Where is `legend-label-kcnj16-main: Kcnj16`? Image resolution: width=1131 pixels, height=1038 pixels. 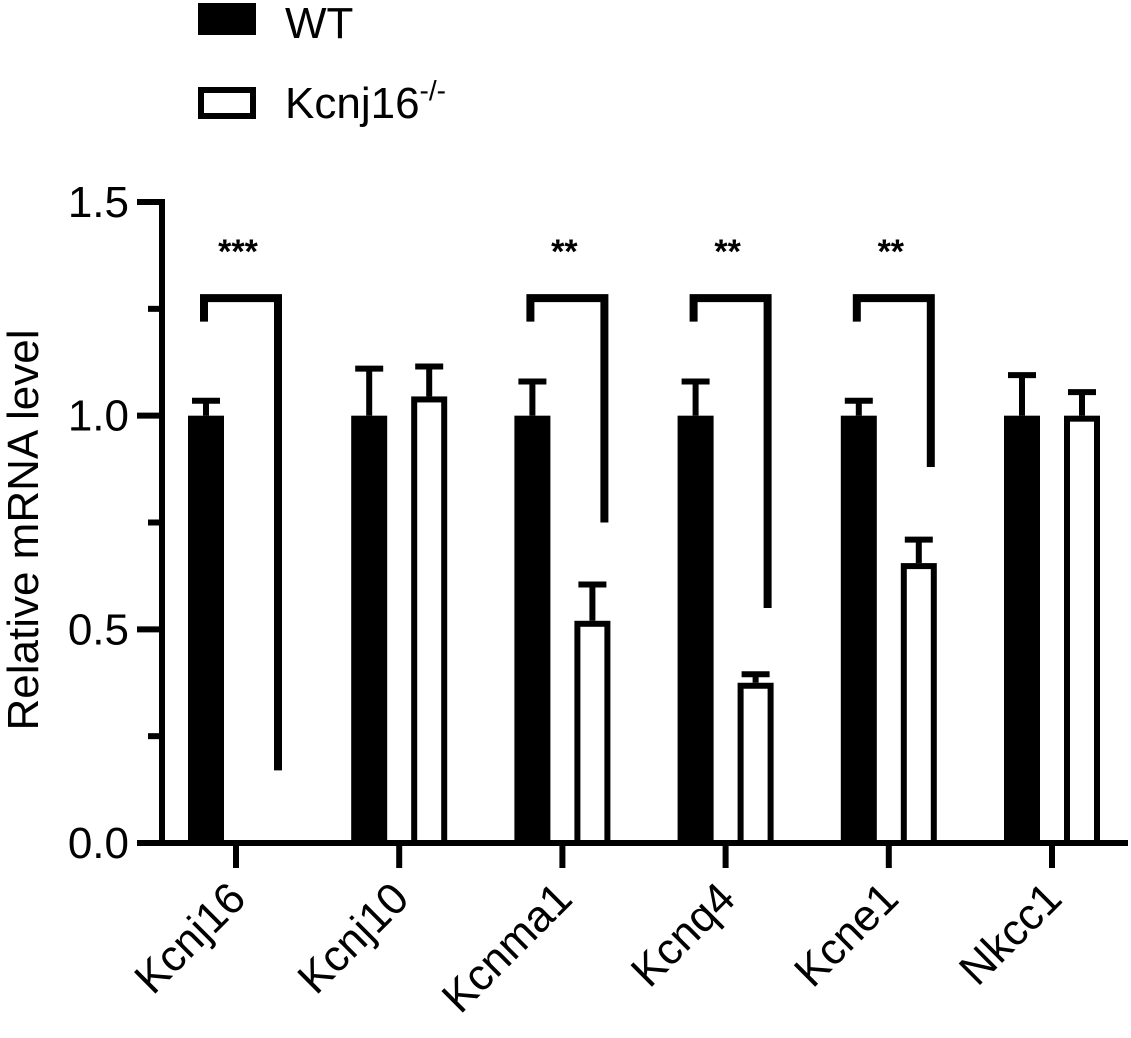 legend-label-kcnj16-main: Kcnj16 is located at coordinates (352, 103).